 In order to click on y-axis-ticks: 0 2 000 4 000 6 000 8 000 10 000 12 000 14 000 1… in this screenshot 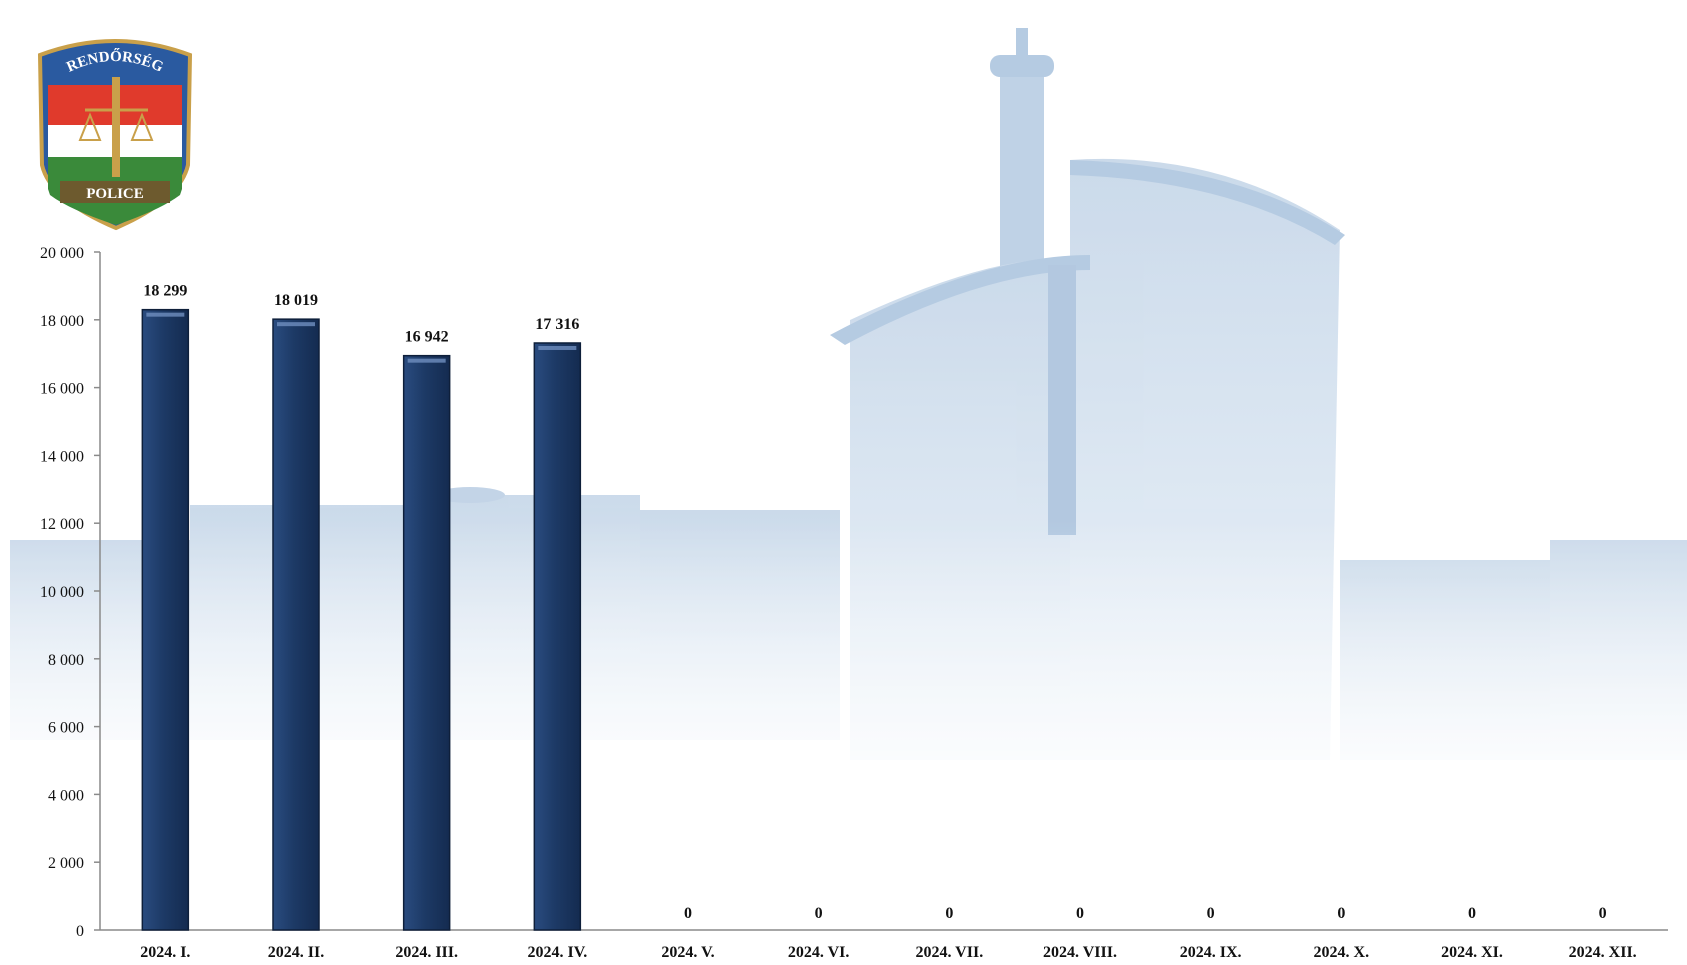, I will do `click(70, 592)`.